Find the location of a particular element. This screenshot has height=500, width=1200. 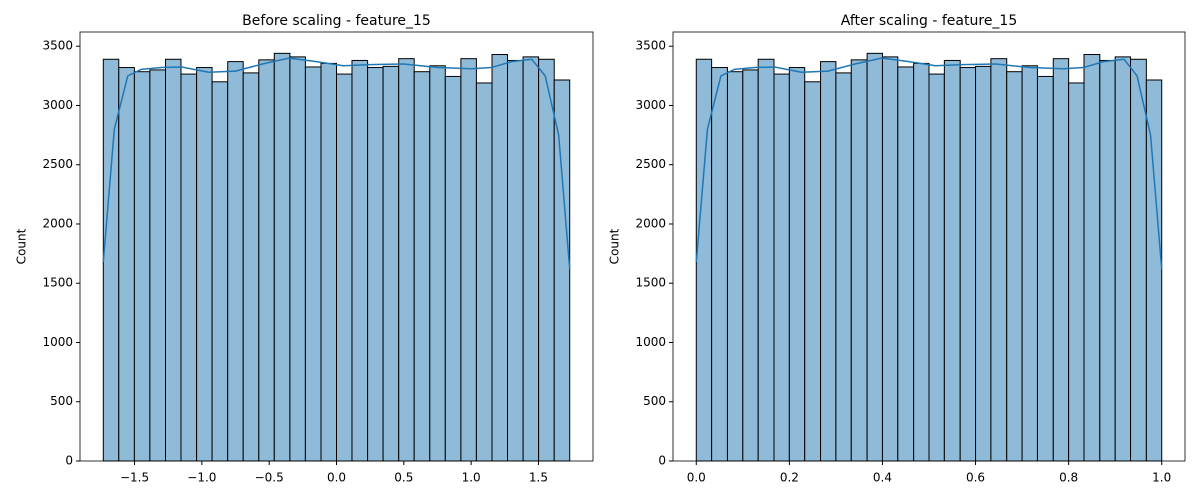

x-tick-label: −1.0 is located at coordinates (201, 478).